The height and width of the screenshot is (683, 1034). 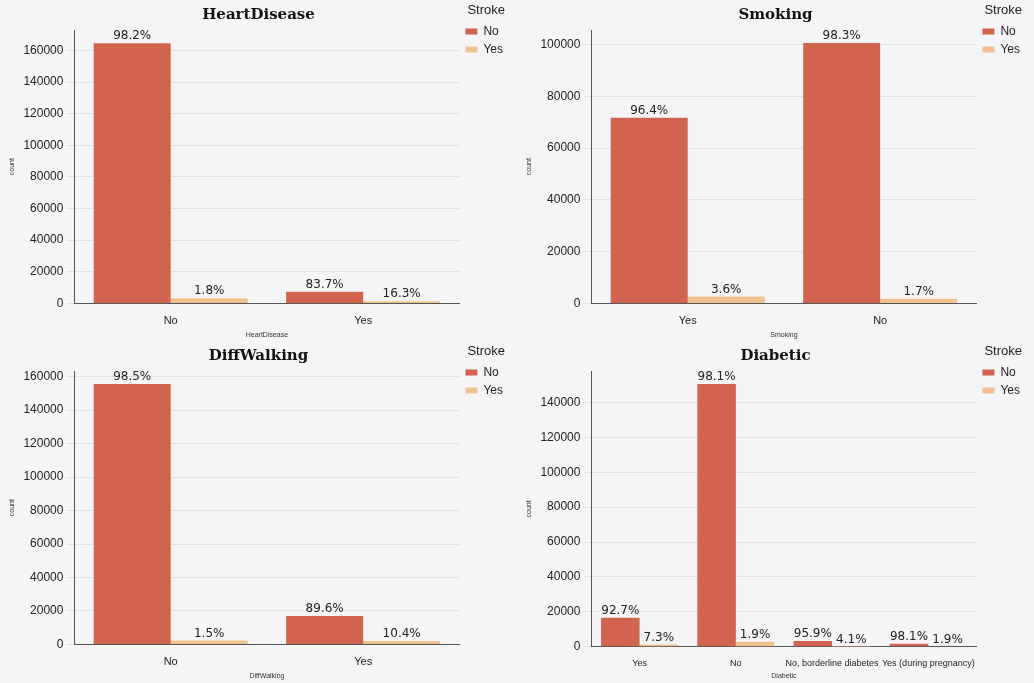 I want to click on annotation: 89.6%, so click(x=324, y=608).